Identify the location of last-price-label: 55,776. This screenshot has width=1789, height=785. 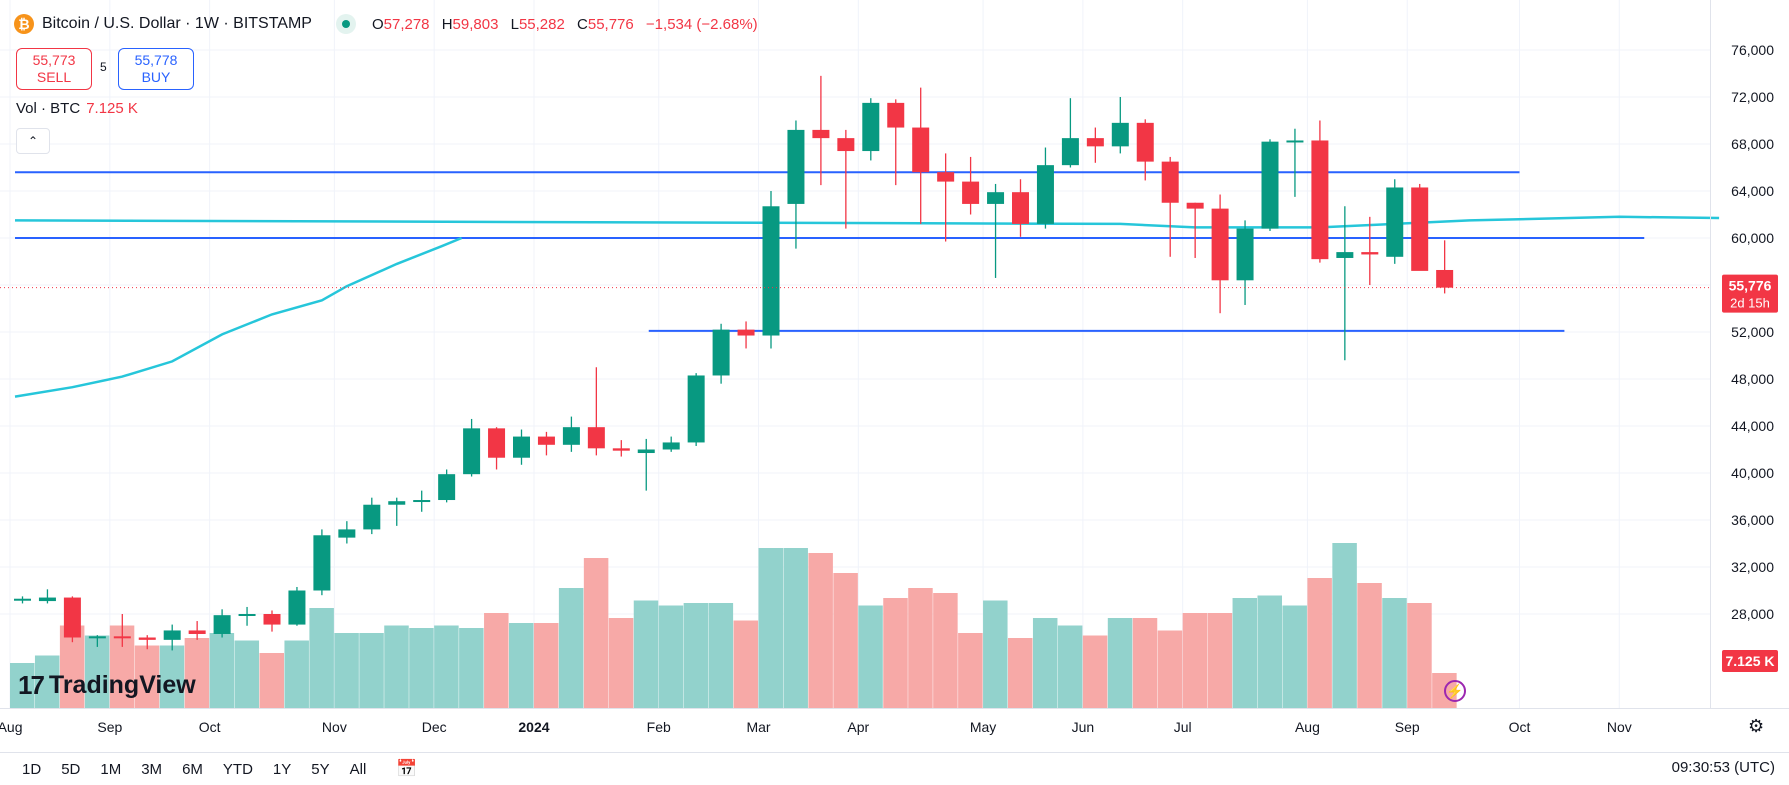
(1750, 286).